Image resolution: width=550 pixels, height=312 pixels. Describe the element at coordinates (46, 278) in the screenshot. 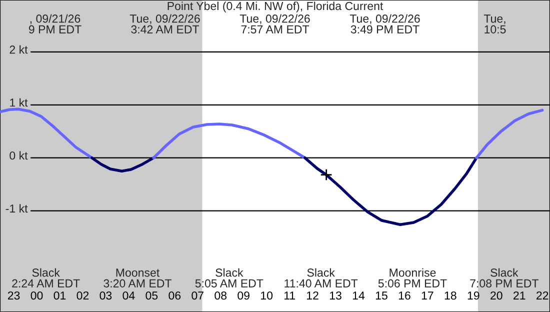

I see `annotation: Slack 2:24 AM EDT` at that location.